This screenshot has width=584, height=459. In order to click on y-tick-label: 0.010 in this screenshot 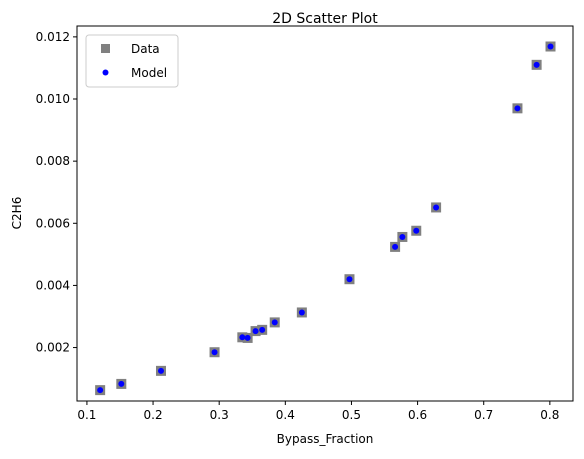, I will do `click(53, 99)`.